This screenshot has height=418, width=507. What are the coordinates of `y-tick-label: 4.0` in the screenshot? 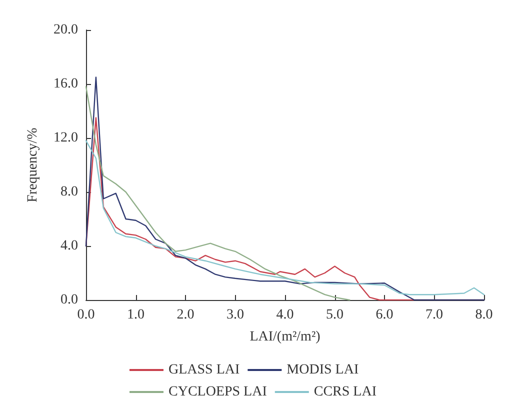 It's located at (69, 246).